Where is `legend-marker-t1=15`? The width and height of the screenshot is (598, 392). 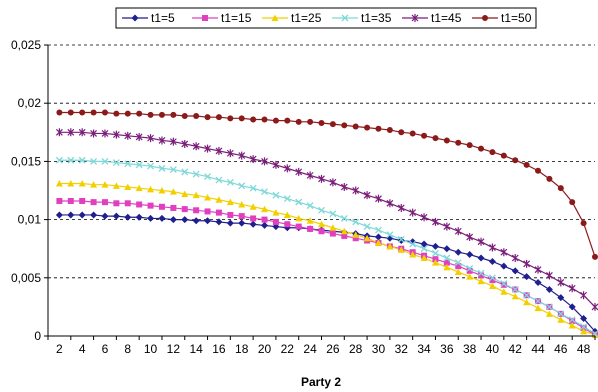
legend-marker-t1=15 is located at coordinates (205, 18).